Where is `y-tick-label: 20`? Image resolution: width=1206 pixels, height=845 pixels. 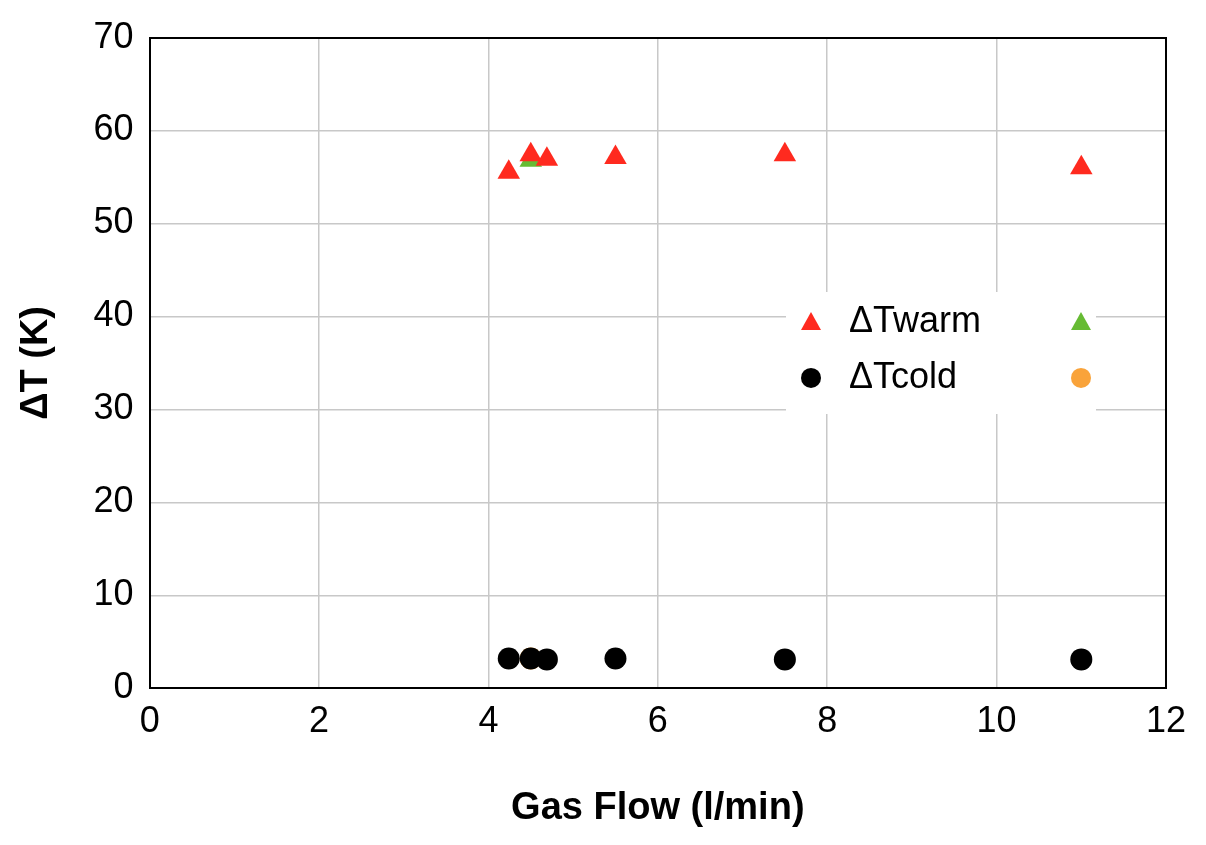
y-tick-label: 20 is located at coordinates (113, 500).